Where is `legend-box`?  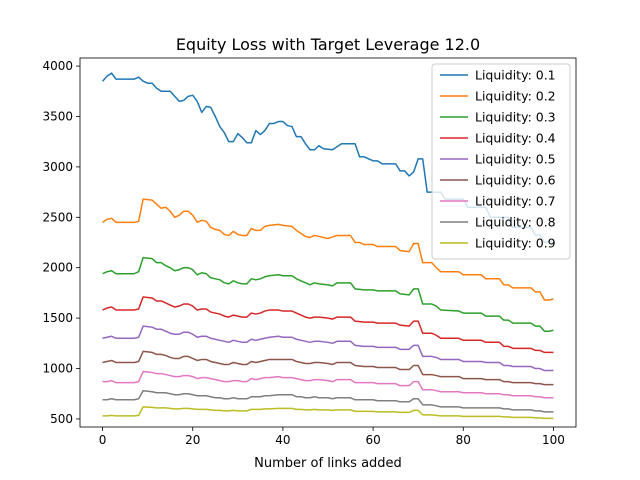
legend-box is located at coordinates (501, 161).